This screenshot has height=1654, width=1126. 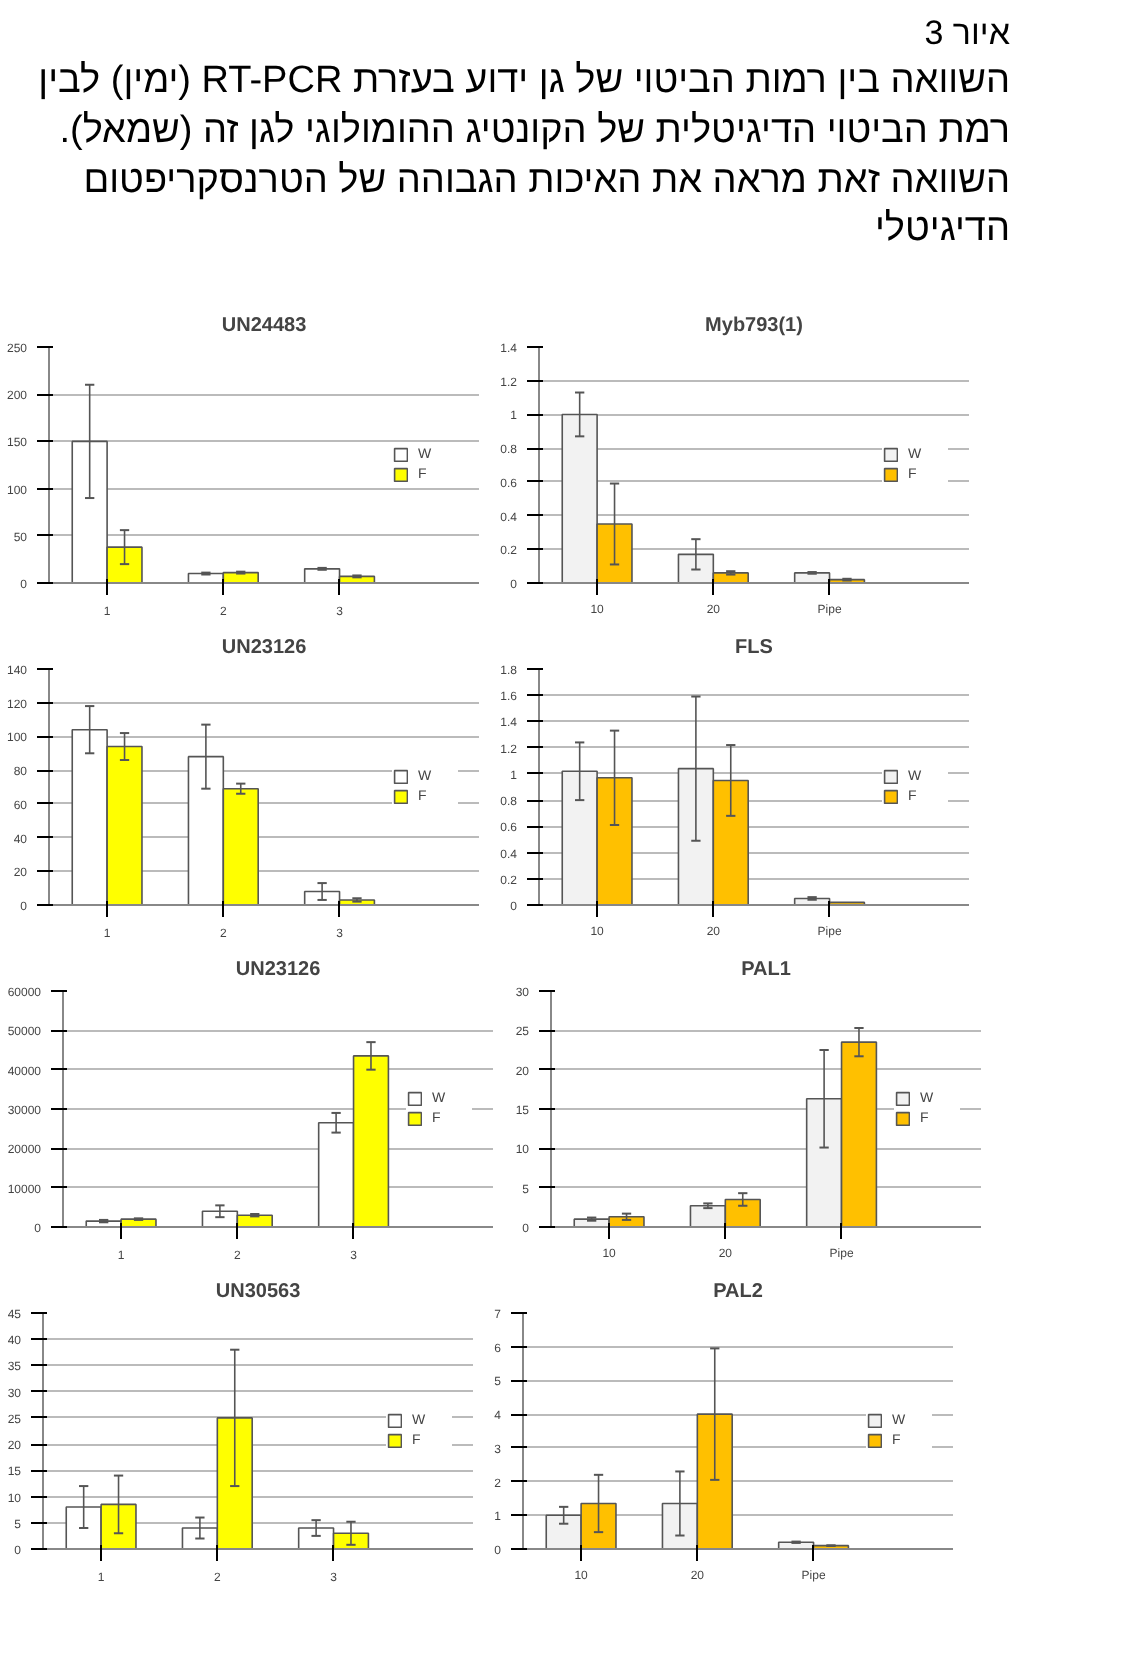 I want to click on chart-title: Myb793(1), so click(x=754, y=326).